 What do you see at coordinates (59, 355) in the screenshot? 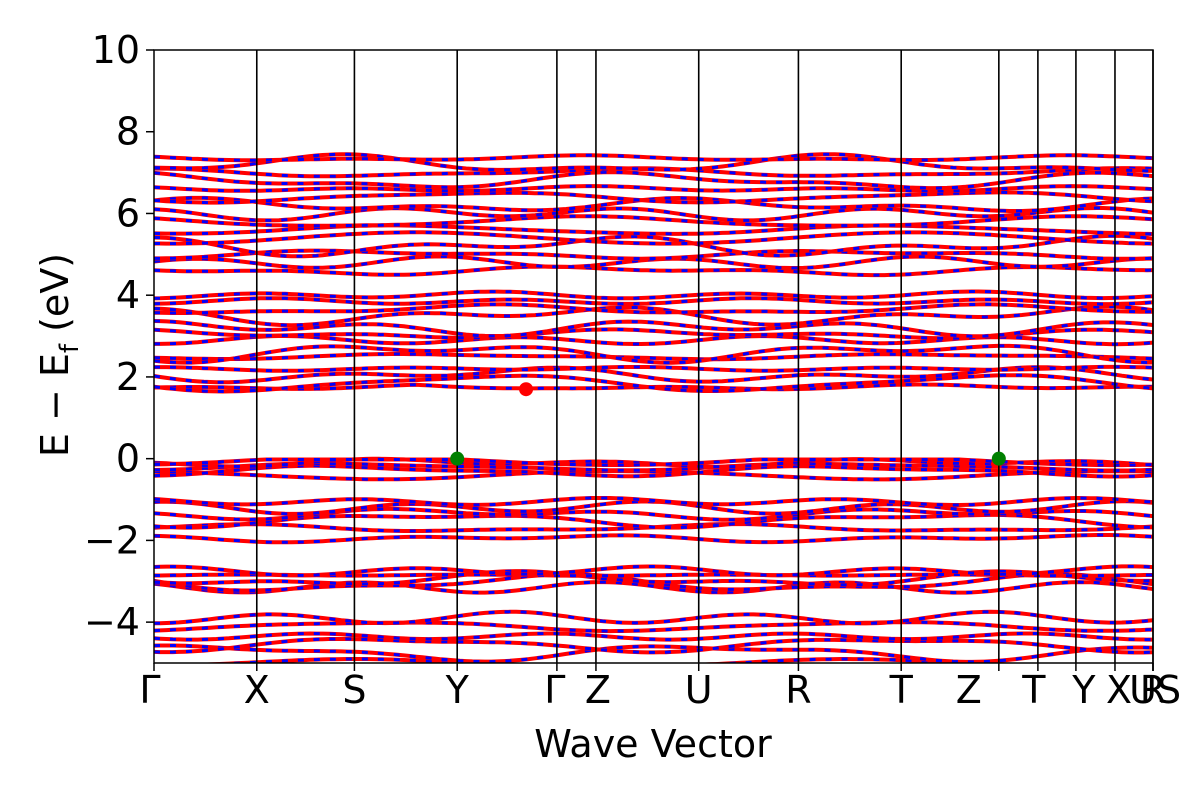
I see `y-axis-title: E − Ef (eV)` at bounding box center [59, 355].